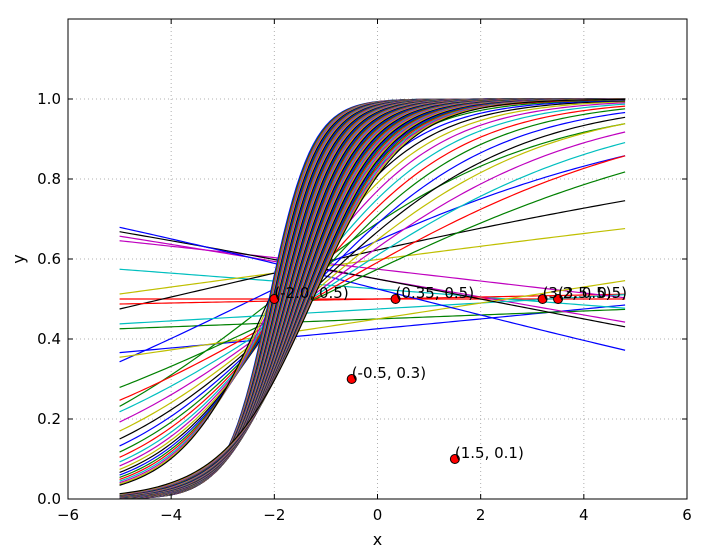  I want to click on x-tick-label: −2, so click(274, 515).